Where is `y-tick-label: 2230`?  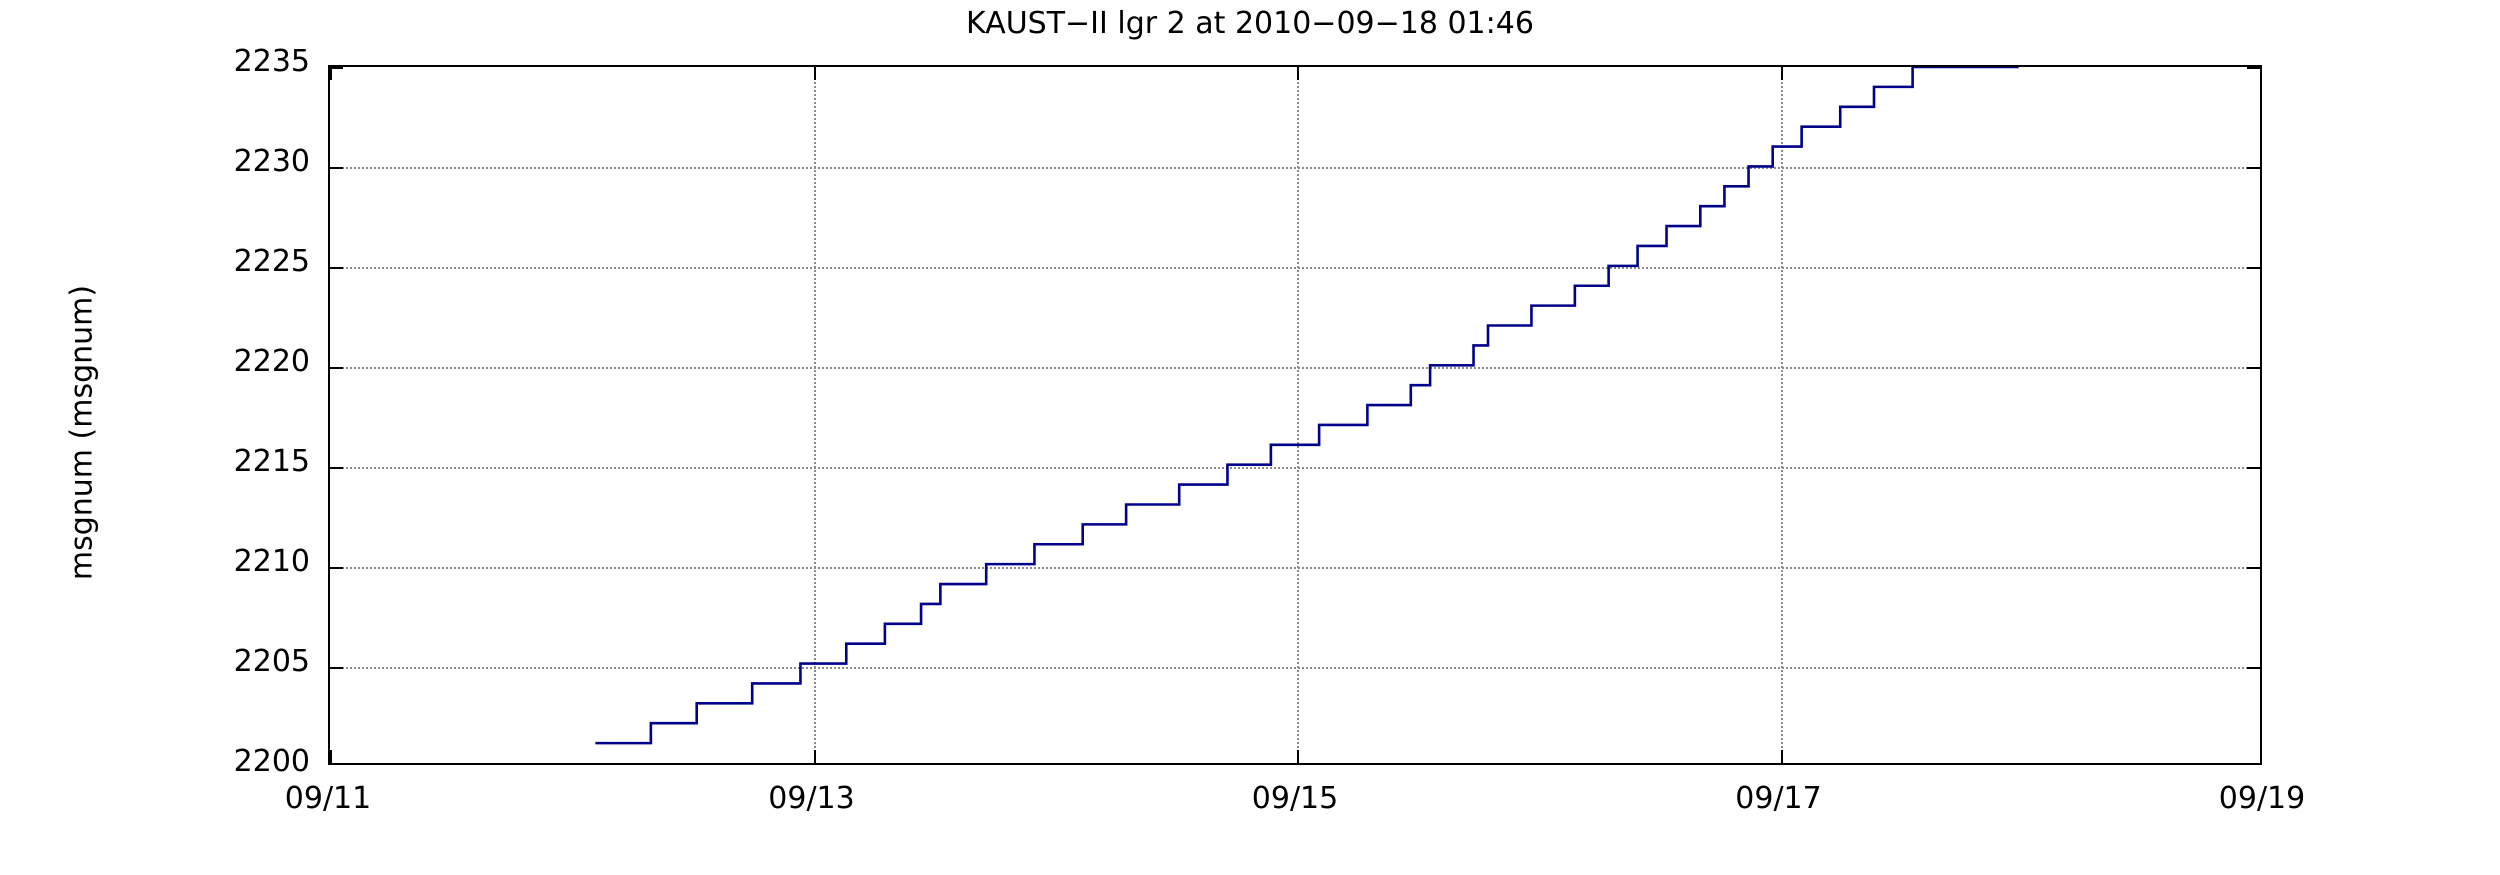 y-tick-label: 2230 is located at coordinates (271, 161).